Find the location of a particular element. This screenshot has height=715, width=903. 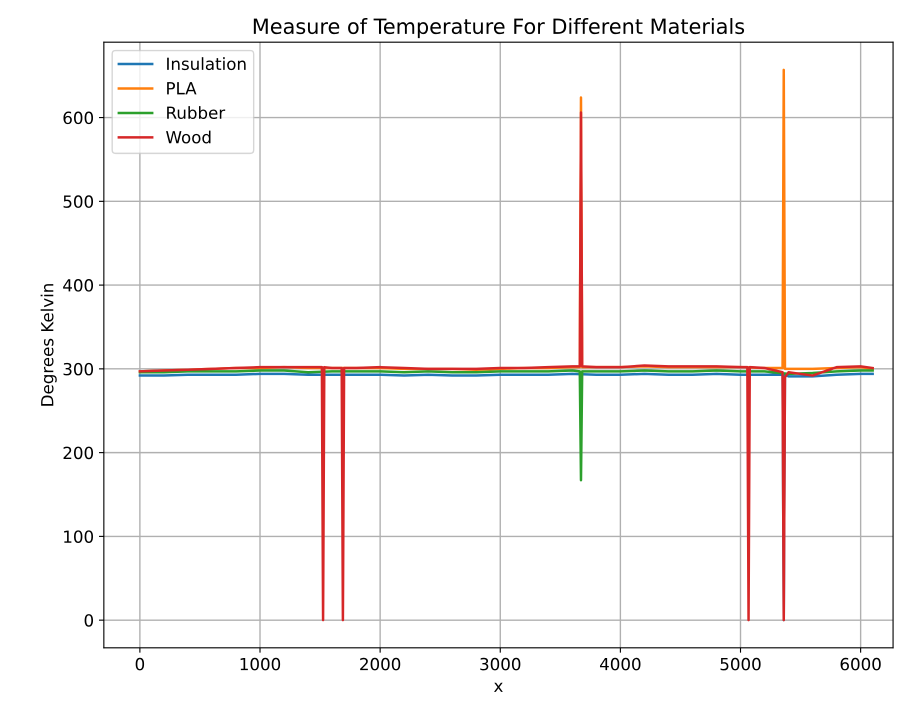

y-tick-label: 600 is located at coordinates (78, 118).